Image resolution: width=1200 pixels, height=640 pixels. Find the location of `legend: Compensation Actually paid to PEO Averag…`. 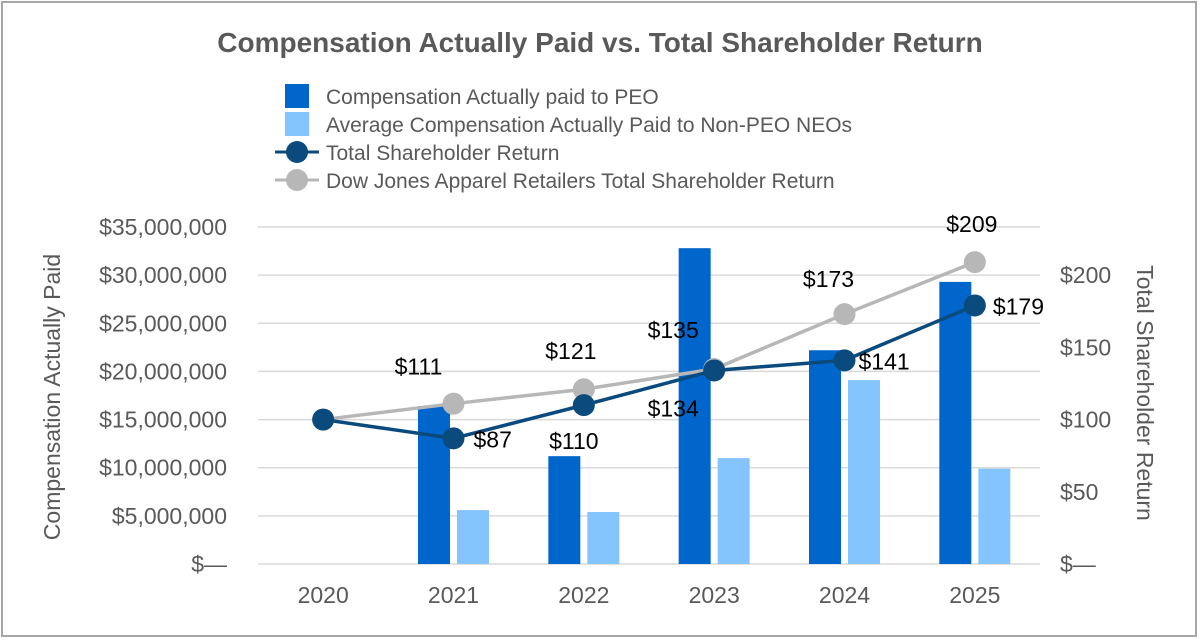

legend: Compensation Actually paid to PEO Averag… is located at coordinates (563, 138).